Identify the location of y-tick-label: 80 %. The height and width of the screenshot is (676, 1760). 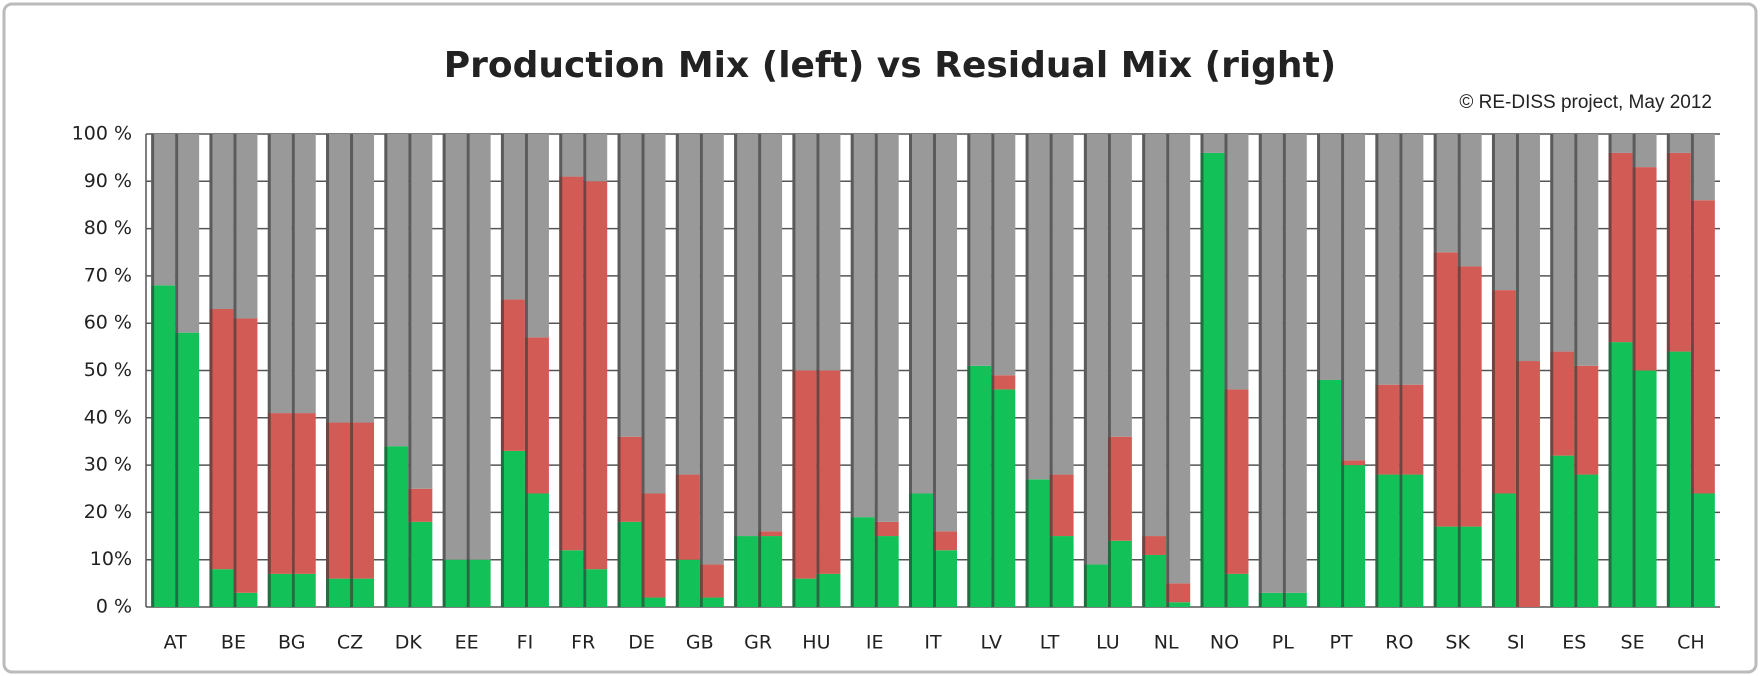
(108, 228).